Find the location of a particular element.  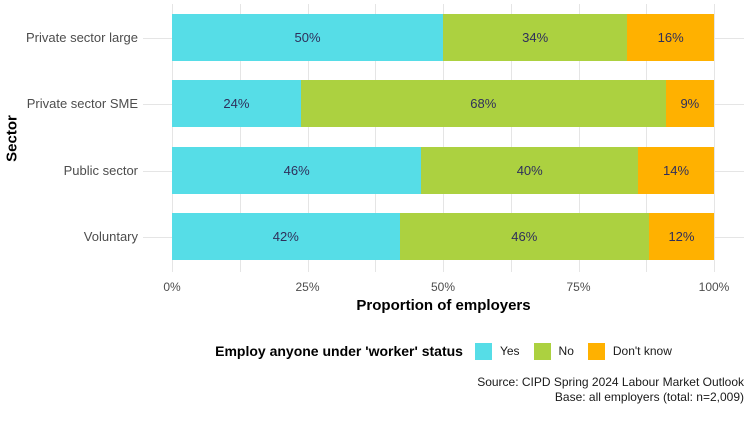

bar-segment-don-t-know: 16% is located at coordinates (670, 37).